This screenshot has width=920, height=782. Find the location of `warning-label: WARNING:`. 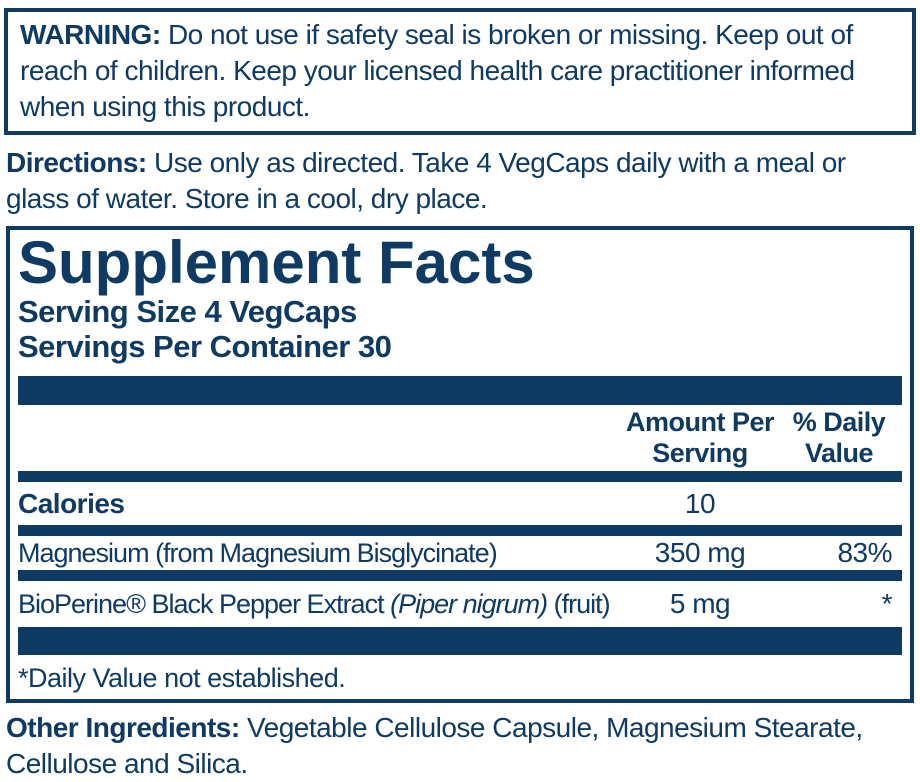

warning-label: WARNING: is located at coordinates (90, 34).